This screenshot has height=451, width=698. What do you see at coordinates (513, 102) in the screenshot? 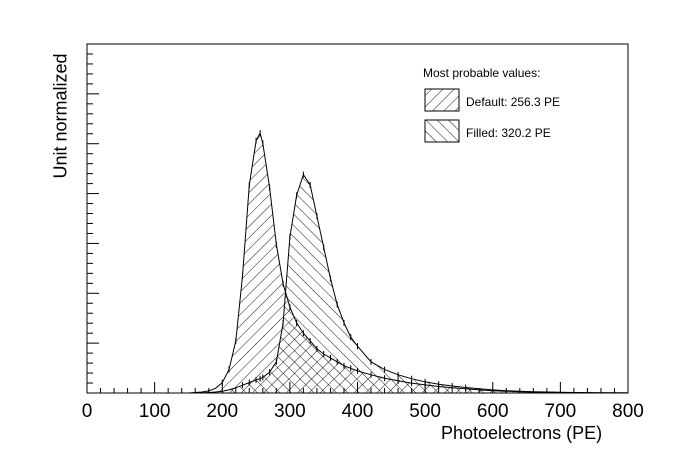
I see `legend-label-default: Default: 256.3 PE` at bounding box center [513, 102].